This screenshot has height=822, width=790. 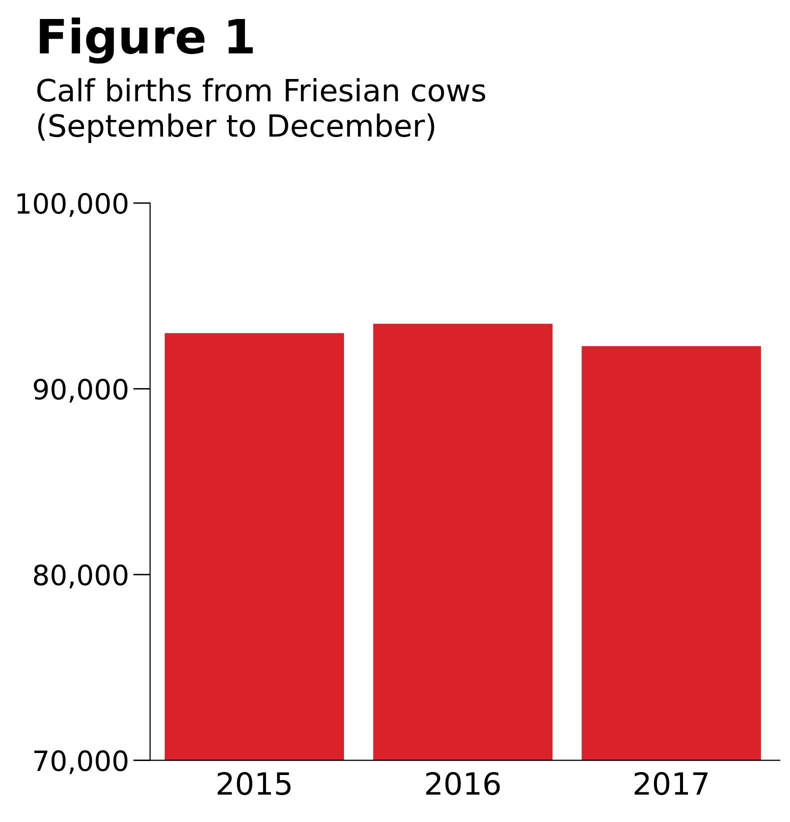 What do you see at coordinates (261, 111) in the screenshot?
I see `chart-subtitle: Calf births from Friesian cows (September to December)` at bounding box center [261, 111].